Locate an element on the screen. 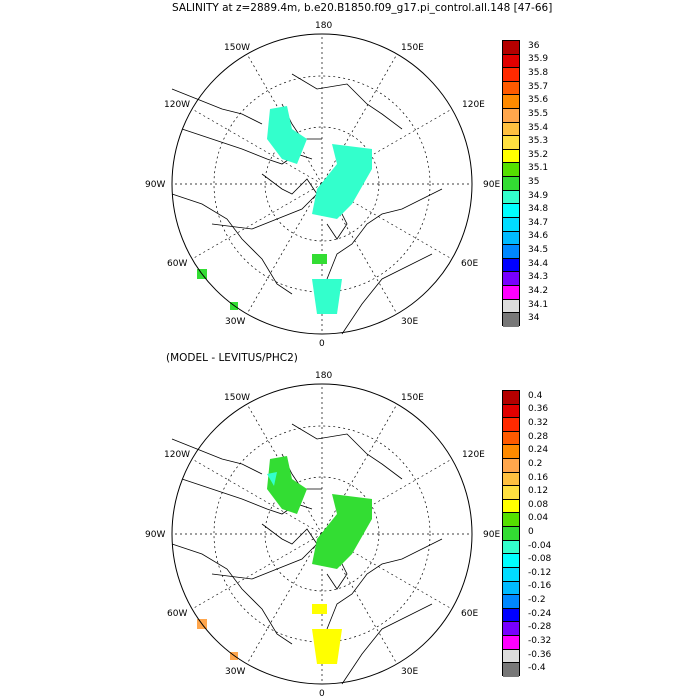 The width and height of the screenshot is (700, 700). colorbar-tick-label: 35.2 is located at coordinates (538, 154).